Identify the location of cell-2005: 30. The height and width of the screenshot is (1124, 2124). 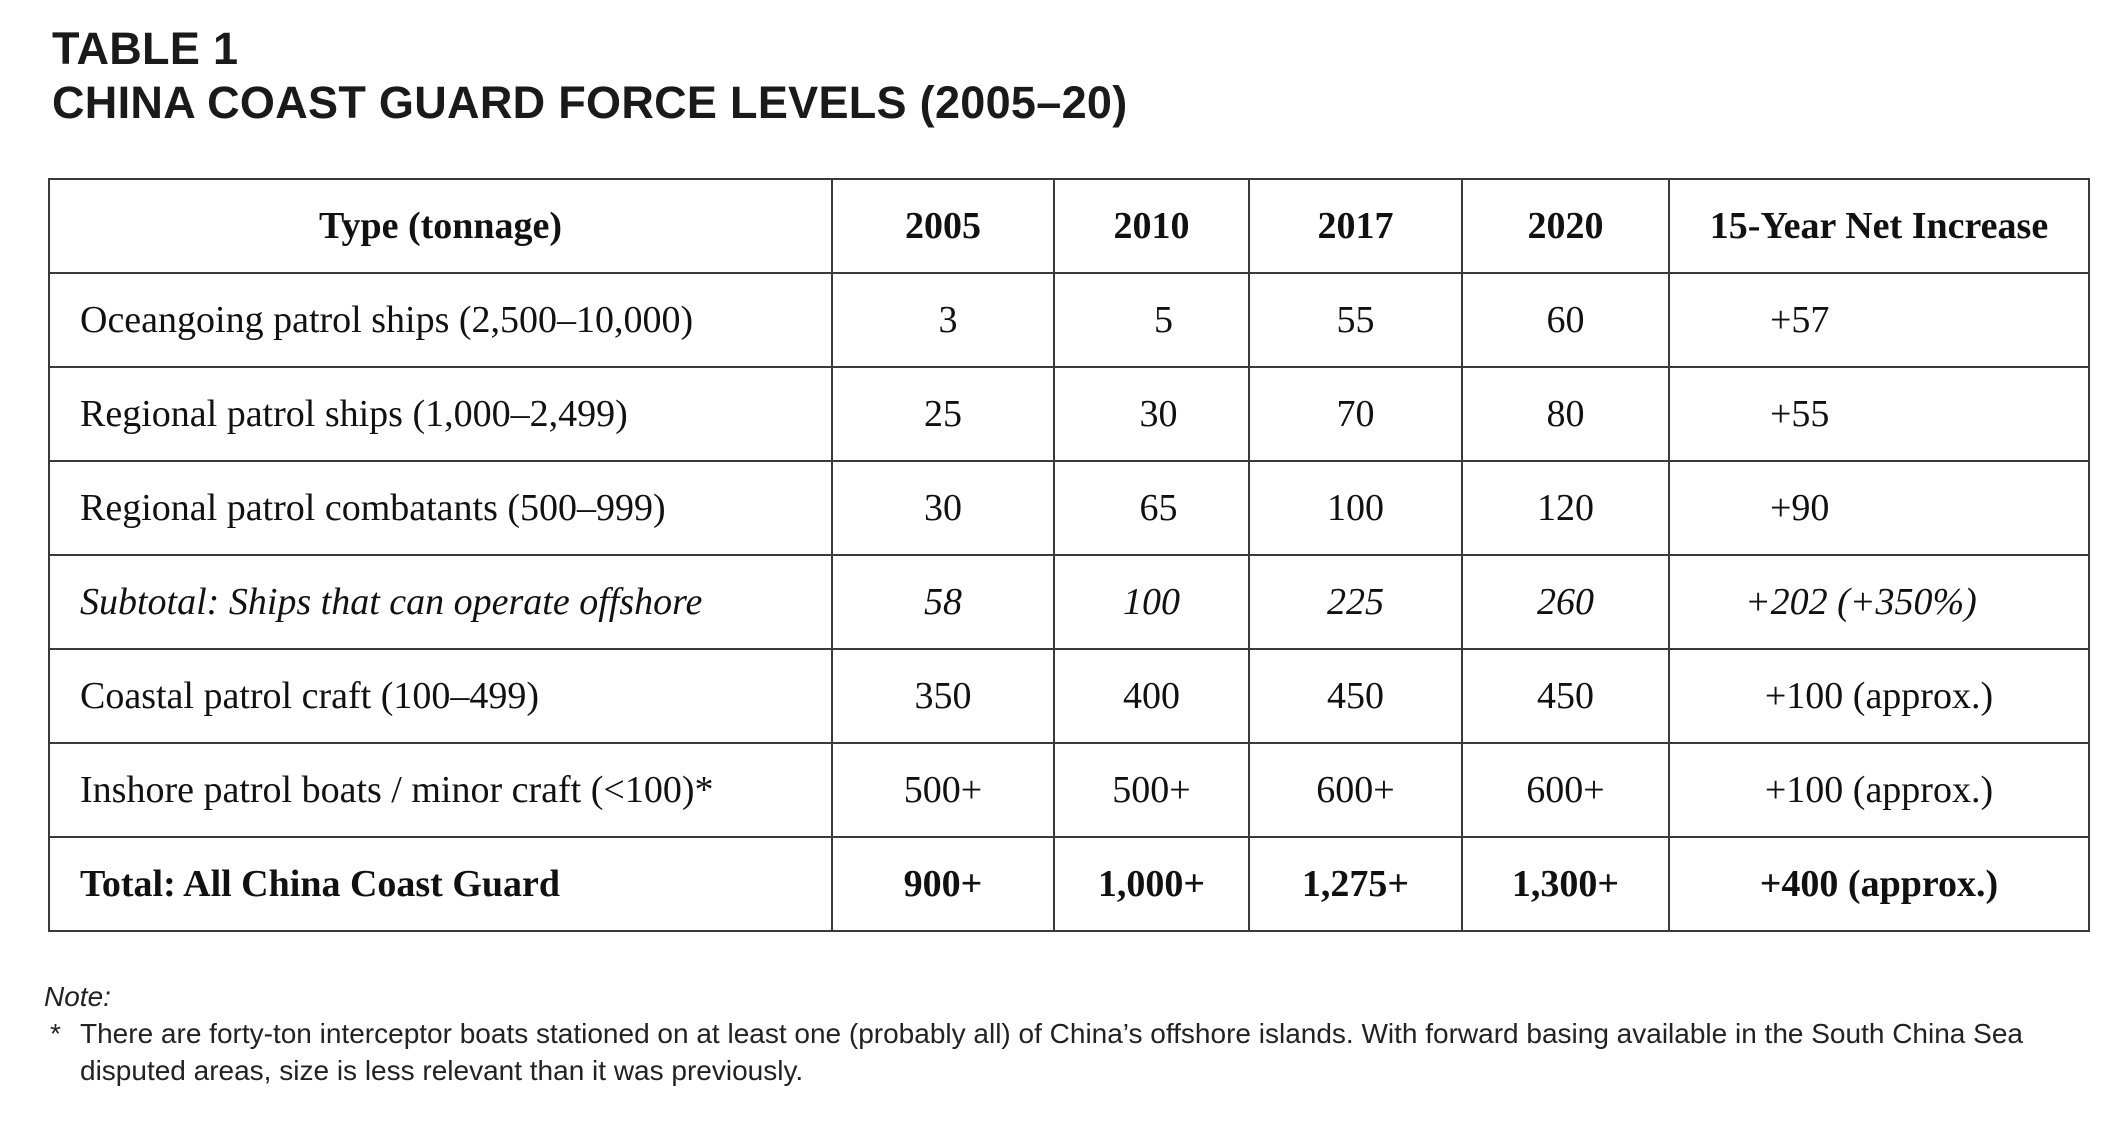
(943, 508).